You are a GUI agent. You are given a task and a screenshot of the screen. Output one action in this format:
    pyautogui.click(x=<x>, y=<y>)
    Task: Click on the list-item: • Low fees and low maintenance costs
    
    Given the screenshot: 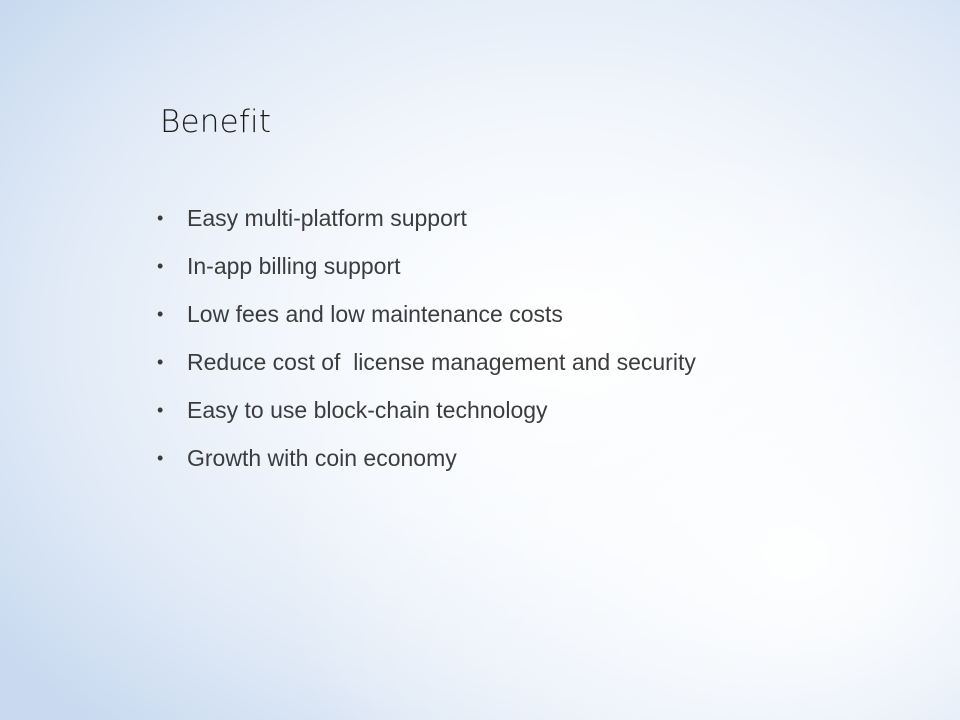 What is the action you would take?
    pyautogui.click(x=426, y=314)
    